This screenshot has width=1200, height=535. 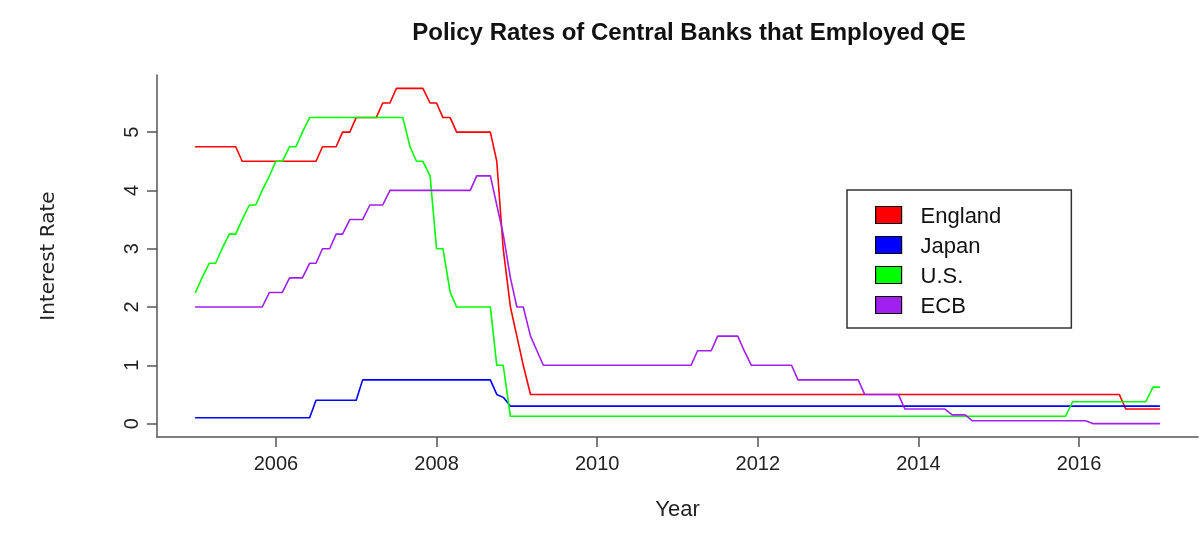 What do you see at coordinates (131, 365) in the screenshot?
I see `y-tick-label: 1` at bounding box center [131, 365].